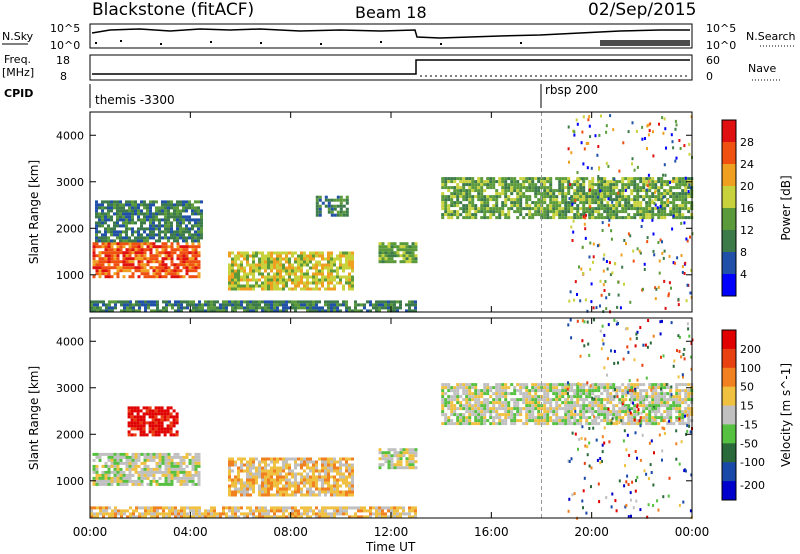 This screenshot has width=800, height=554. Describe the element at coordinates (750, 349) in the screenshot. I see `colorbar-tick-label: 200` at that location.